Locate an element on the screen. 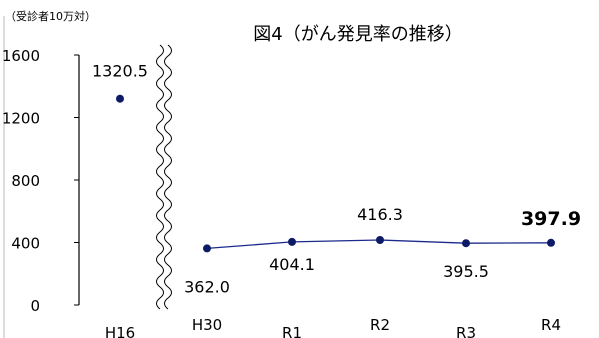  x-tick-label: H30 is located at coordinates (207, 325).